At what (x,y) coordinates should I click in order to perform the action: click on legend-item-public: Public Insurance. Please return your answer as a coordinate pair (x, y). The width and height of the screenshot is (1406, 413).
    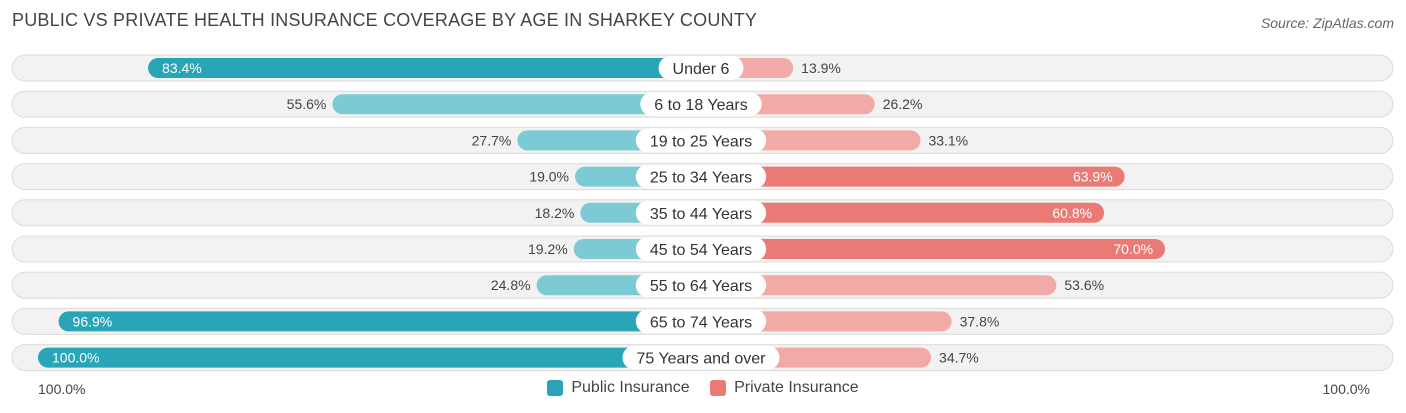
    Looking at the image, I should click on (618, 388).